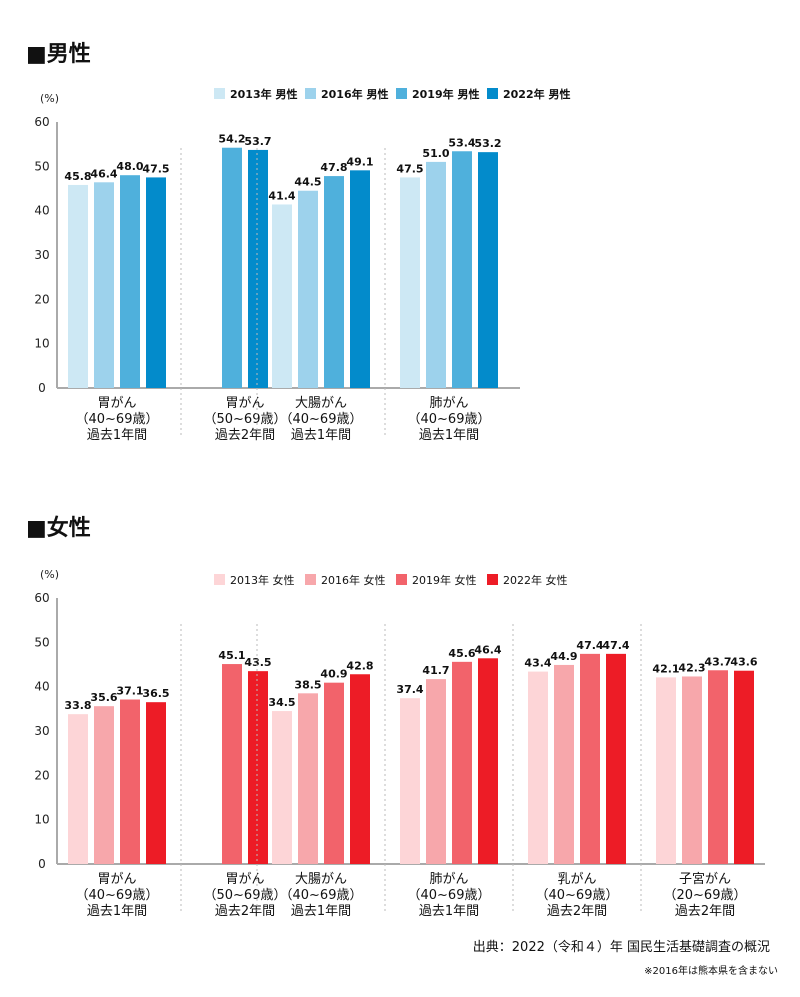  What do you see at coordinates (155, 168) in the screenshot?
I see `data-label: 47.5` at bounding box center [155, 168].